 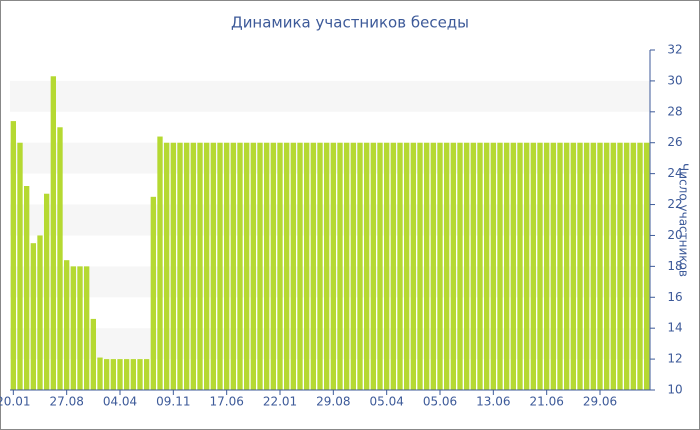 What do you see at coordinates (674, 328) in the screenshot?
I see `y-tick-label: 14` at bounding box center [674, 328].